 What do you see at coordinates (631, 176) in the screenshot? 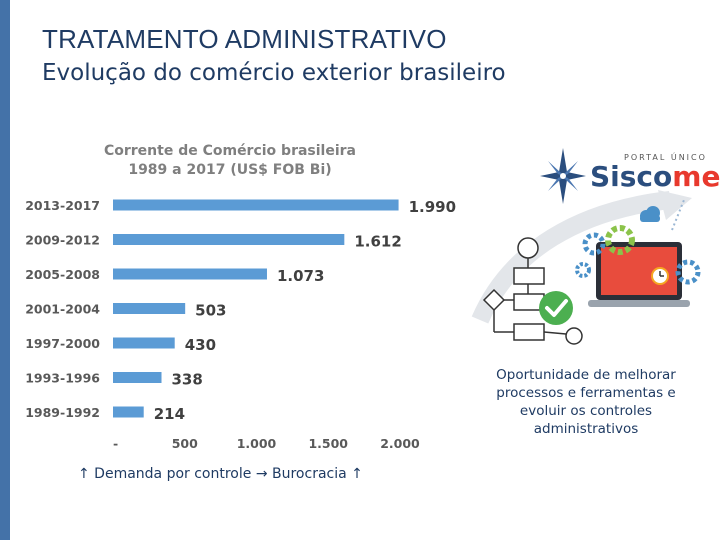
I see `brand-name-main: Sisco` at bounding box center [631, 176].